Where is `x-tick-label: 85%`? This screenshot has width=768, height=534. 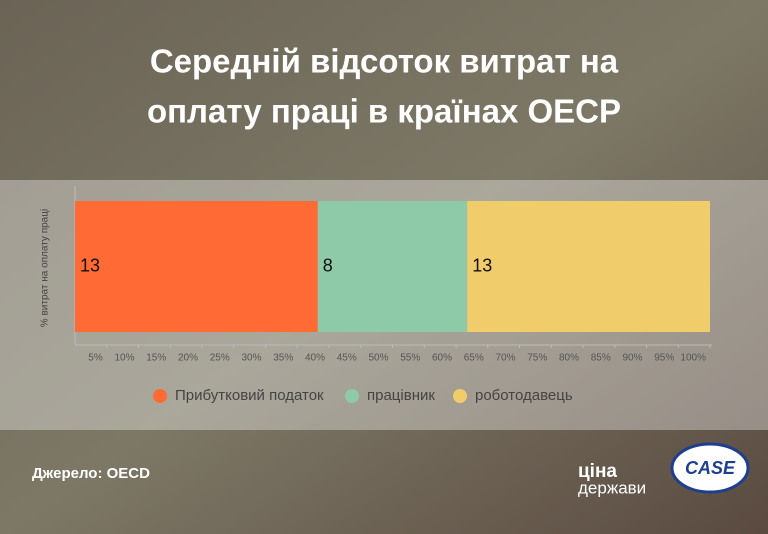 x-tick-label: 85% is located at coordinates (601, 358).